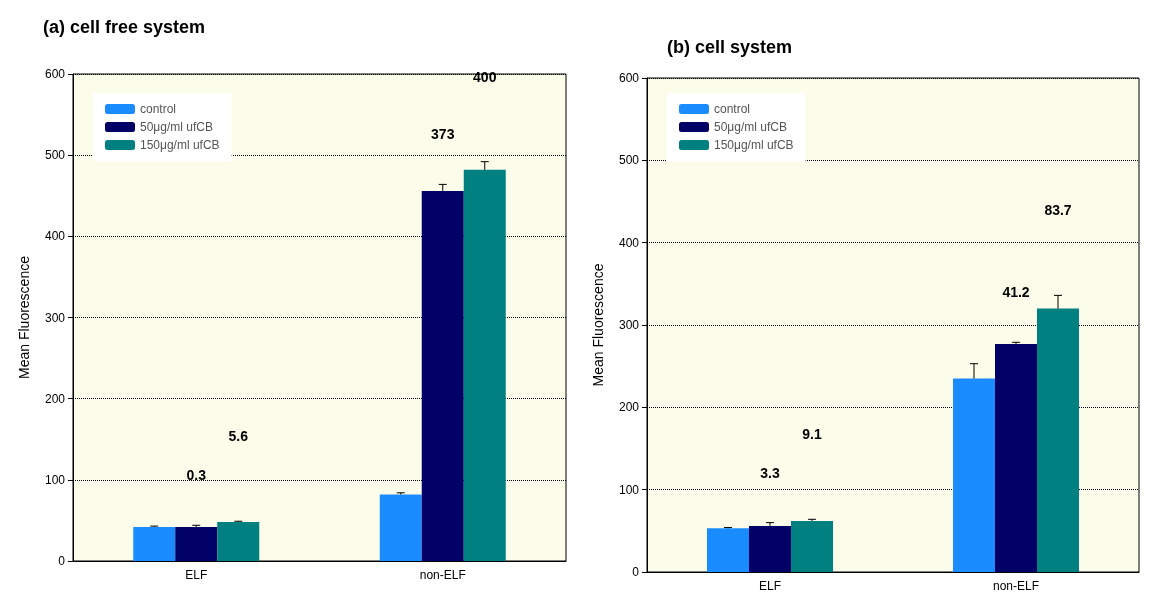 This screenshot has width=1157, height=599. I want to click on annotation: 400, so click(485, 76).